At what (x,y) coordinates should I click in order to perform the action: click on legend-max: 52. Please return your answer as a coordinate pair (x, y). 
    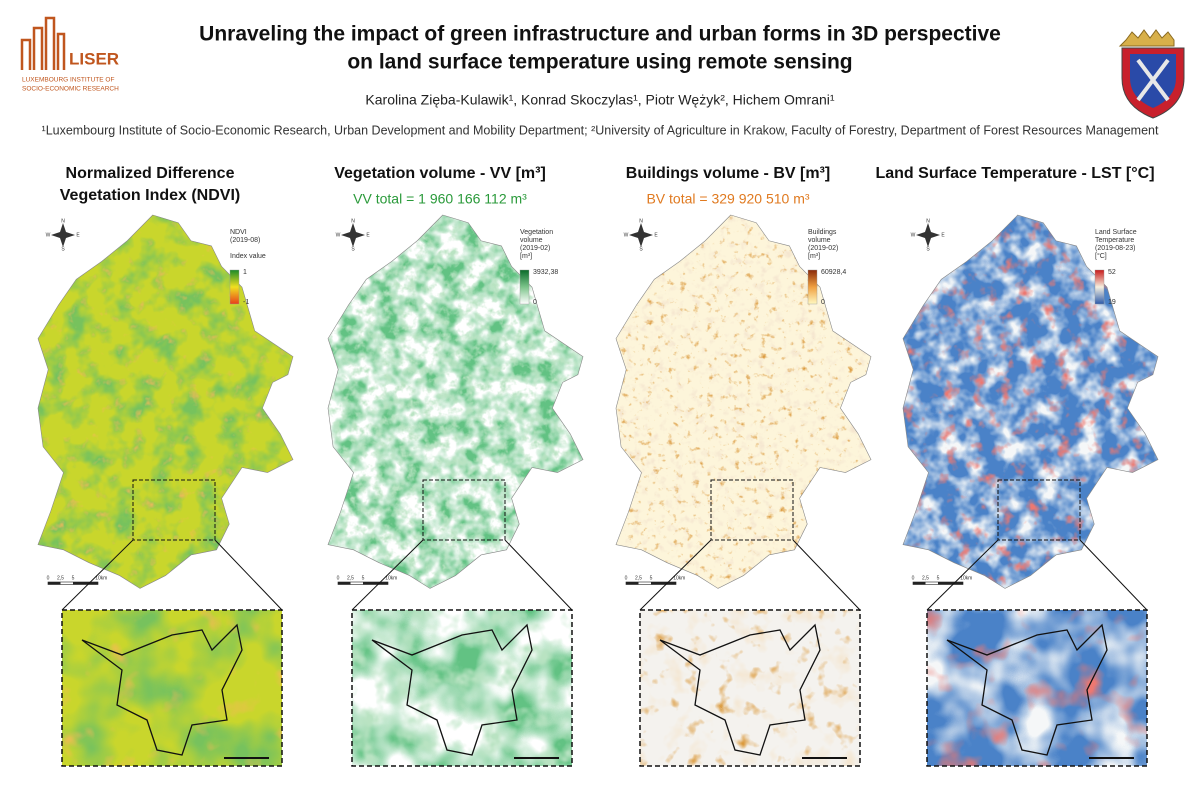
    Looking at the image, I should click on (1112, 272).